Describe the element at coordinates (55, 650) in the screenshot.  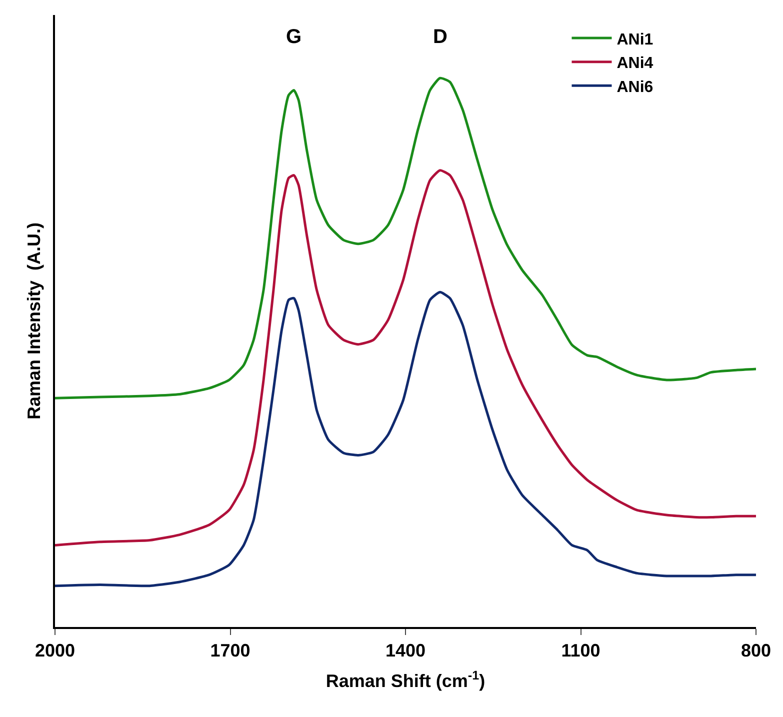
I see `x-tick-label: 2000` at that location.